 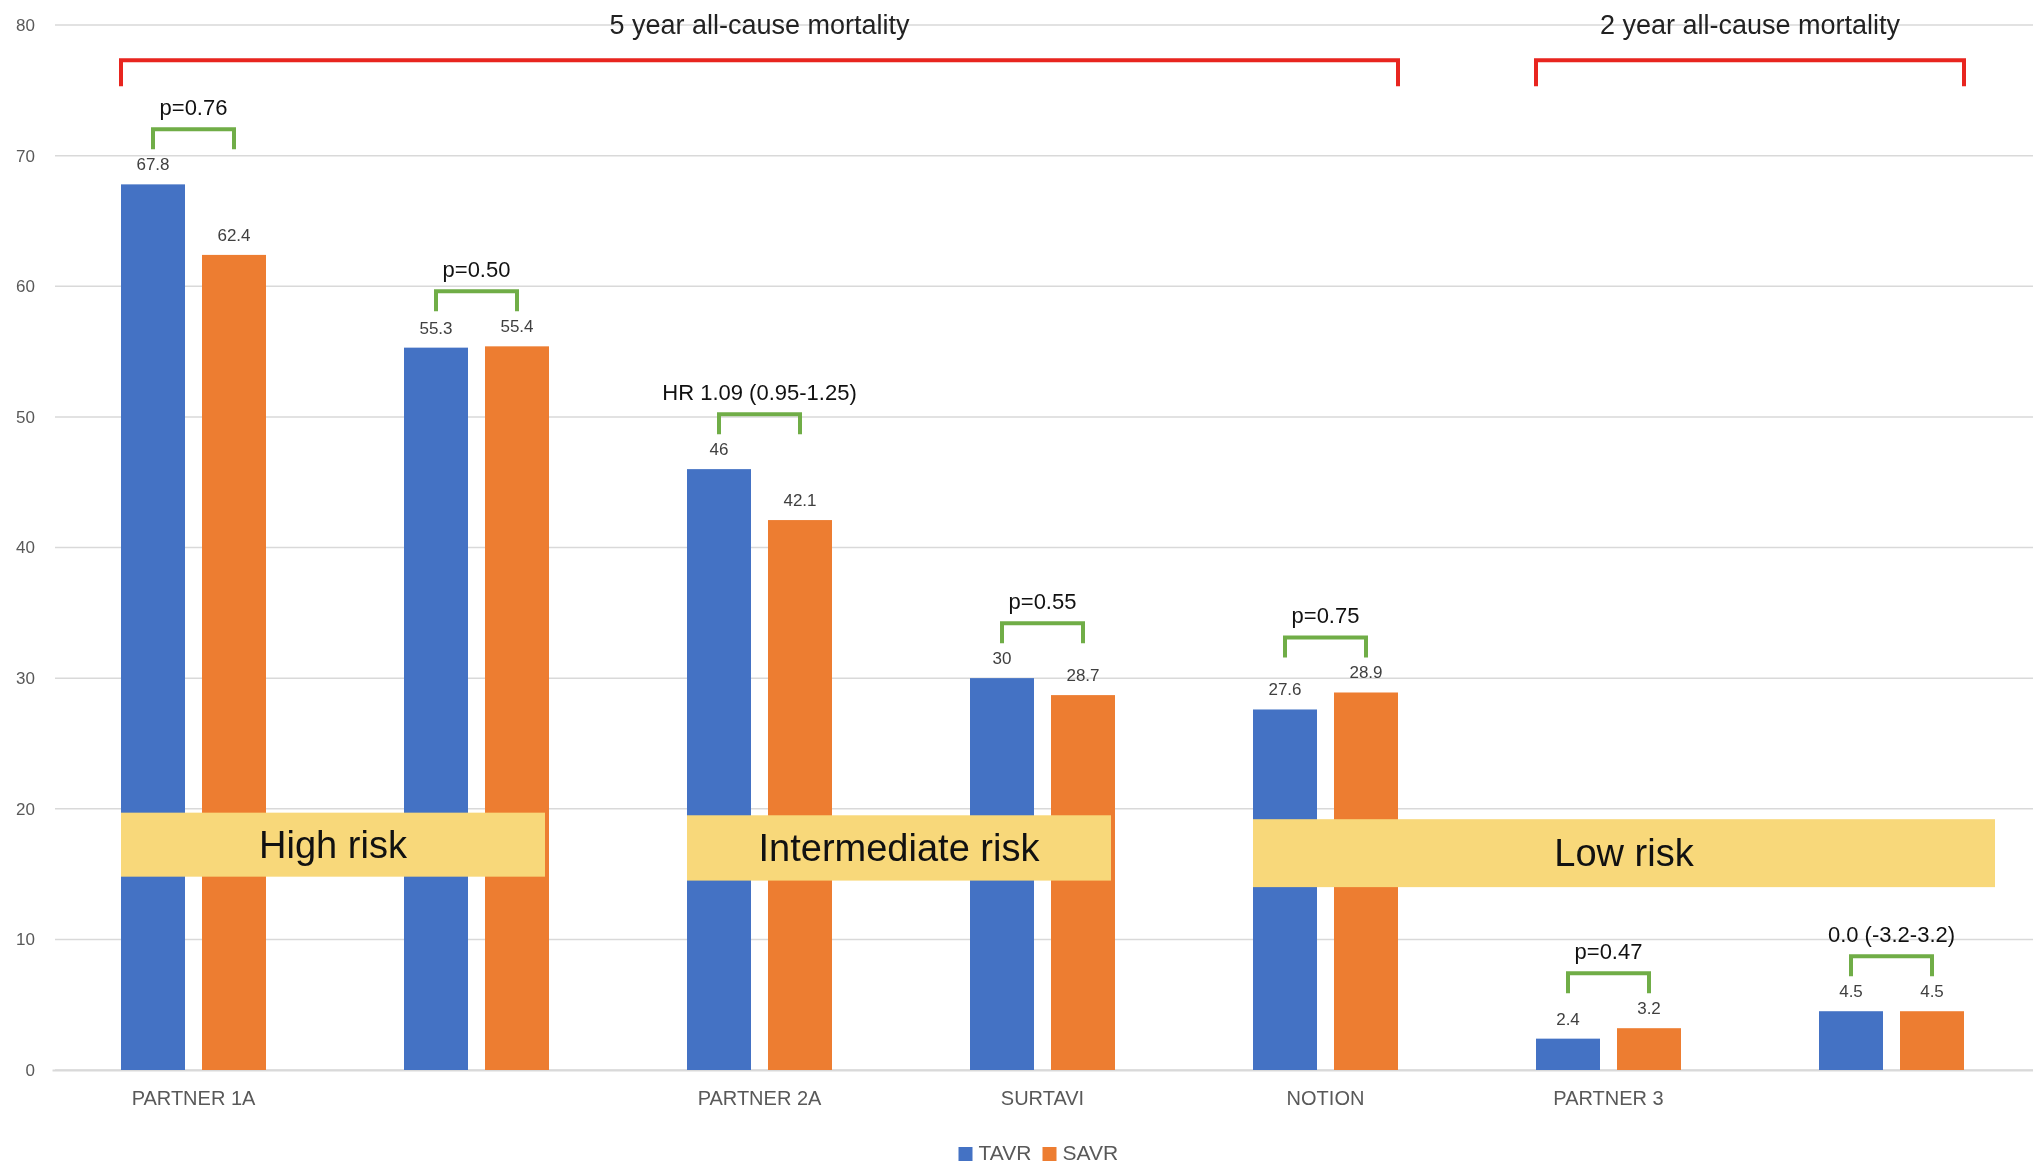 What do you see at coordinates (1649, 1009) in the screenshot?
I see `data-label: 3.2` at bounding box center [1649, 1009].